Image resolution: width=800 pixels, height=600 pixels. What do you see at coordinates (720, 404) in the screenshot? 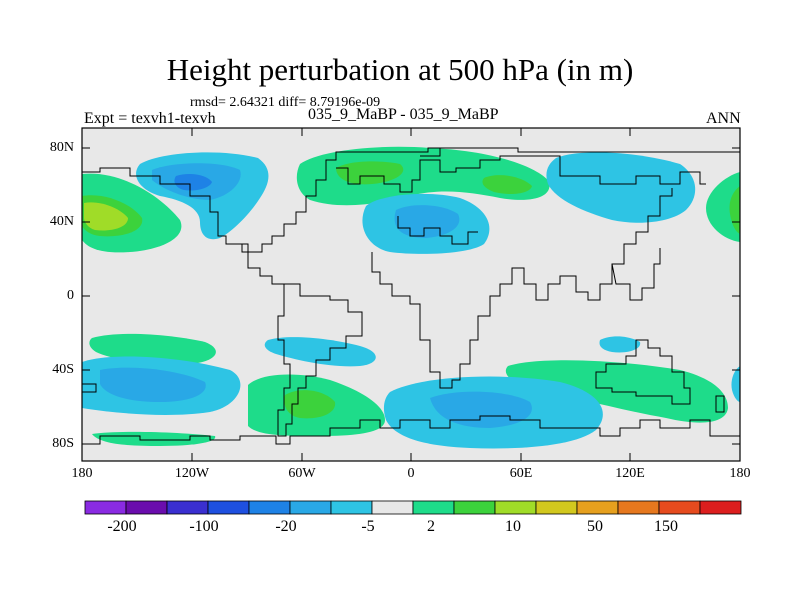
I see `coastline-newzealand` at bounding box center [720, 404].